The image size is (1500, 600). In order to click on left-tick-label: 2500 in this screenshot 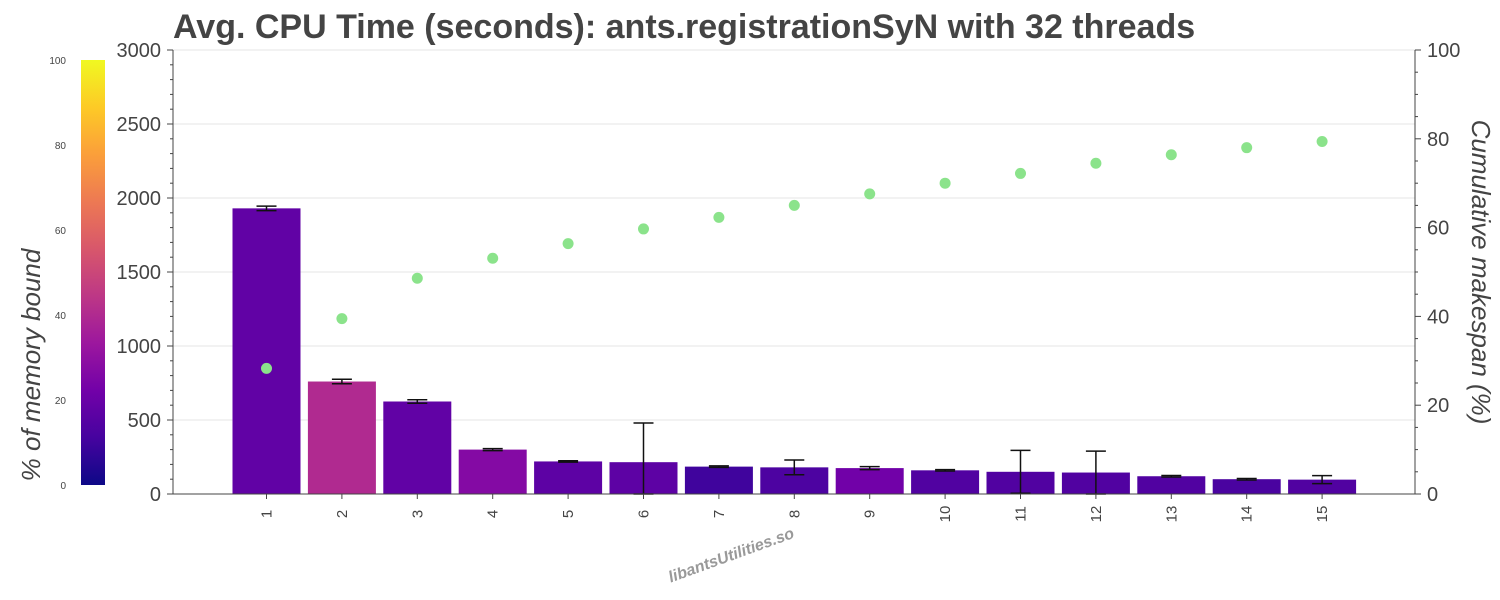, I will do `click(139, 125)`.